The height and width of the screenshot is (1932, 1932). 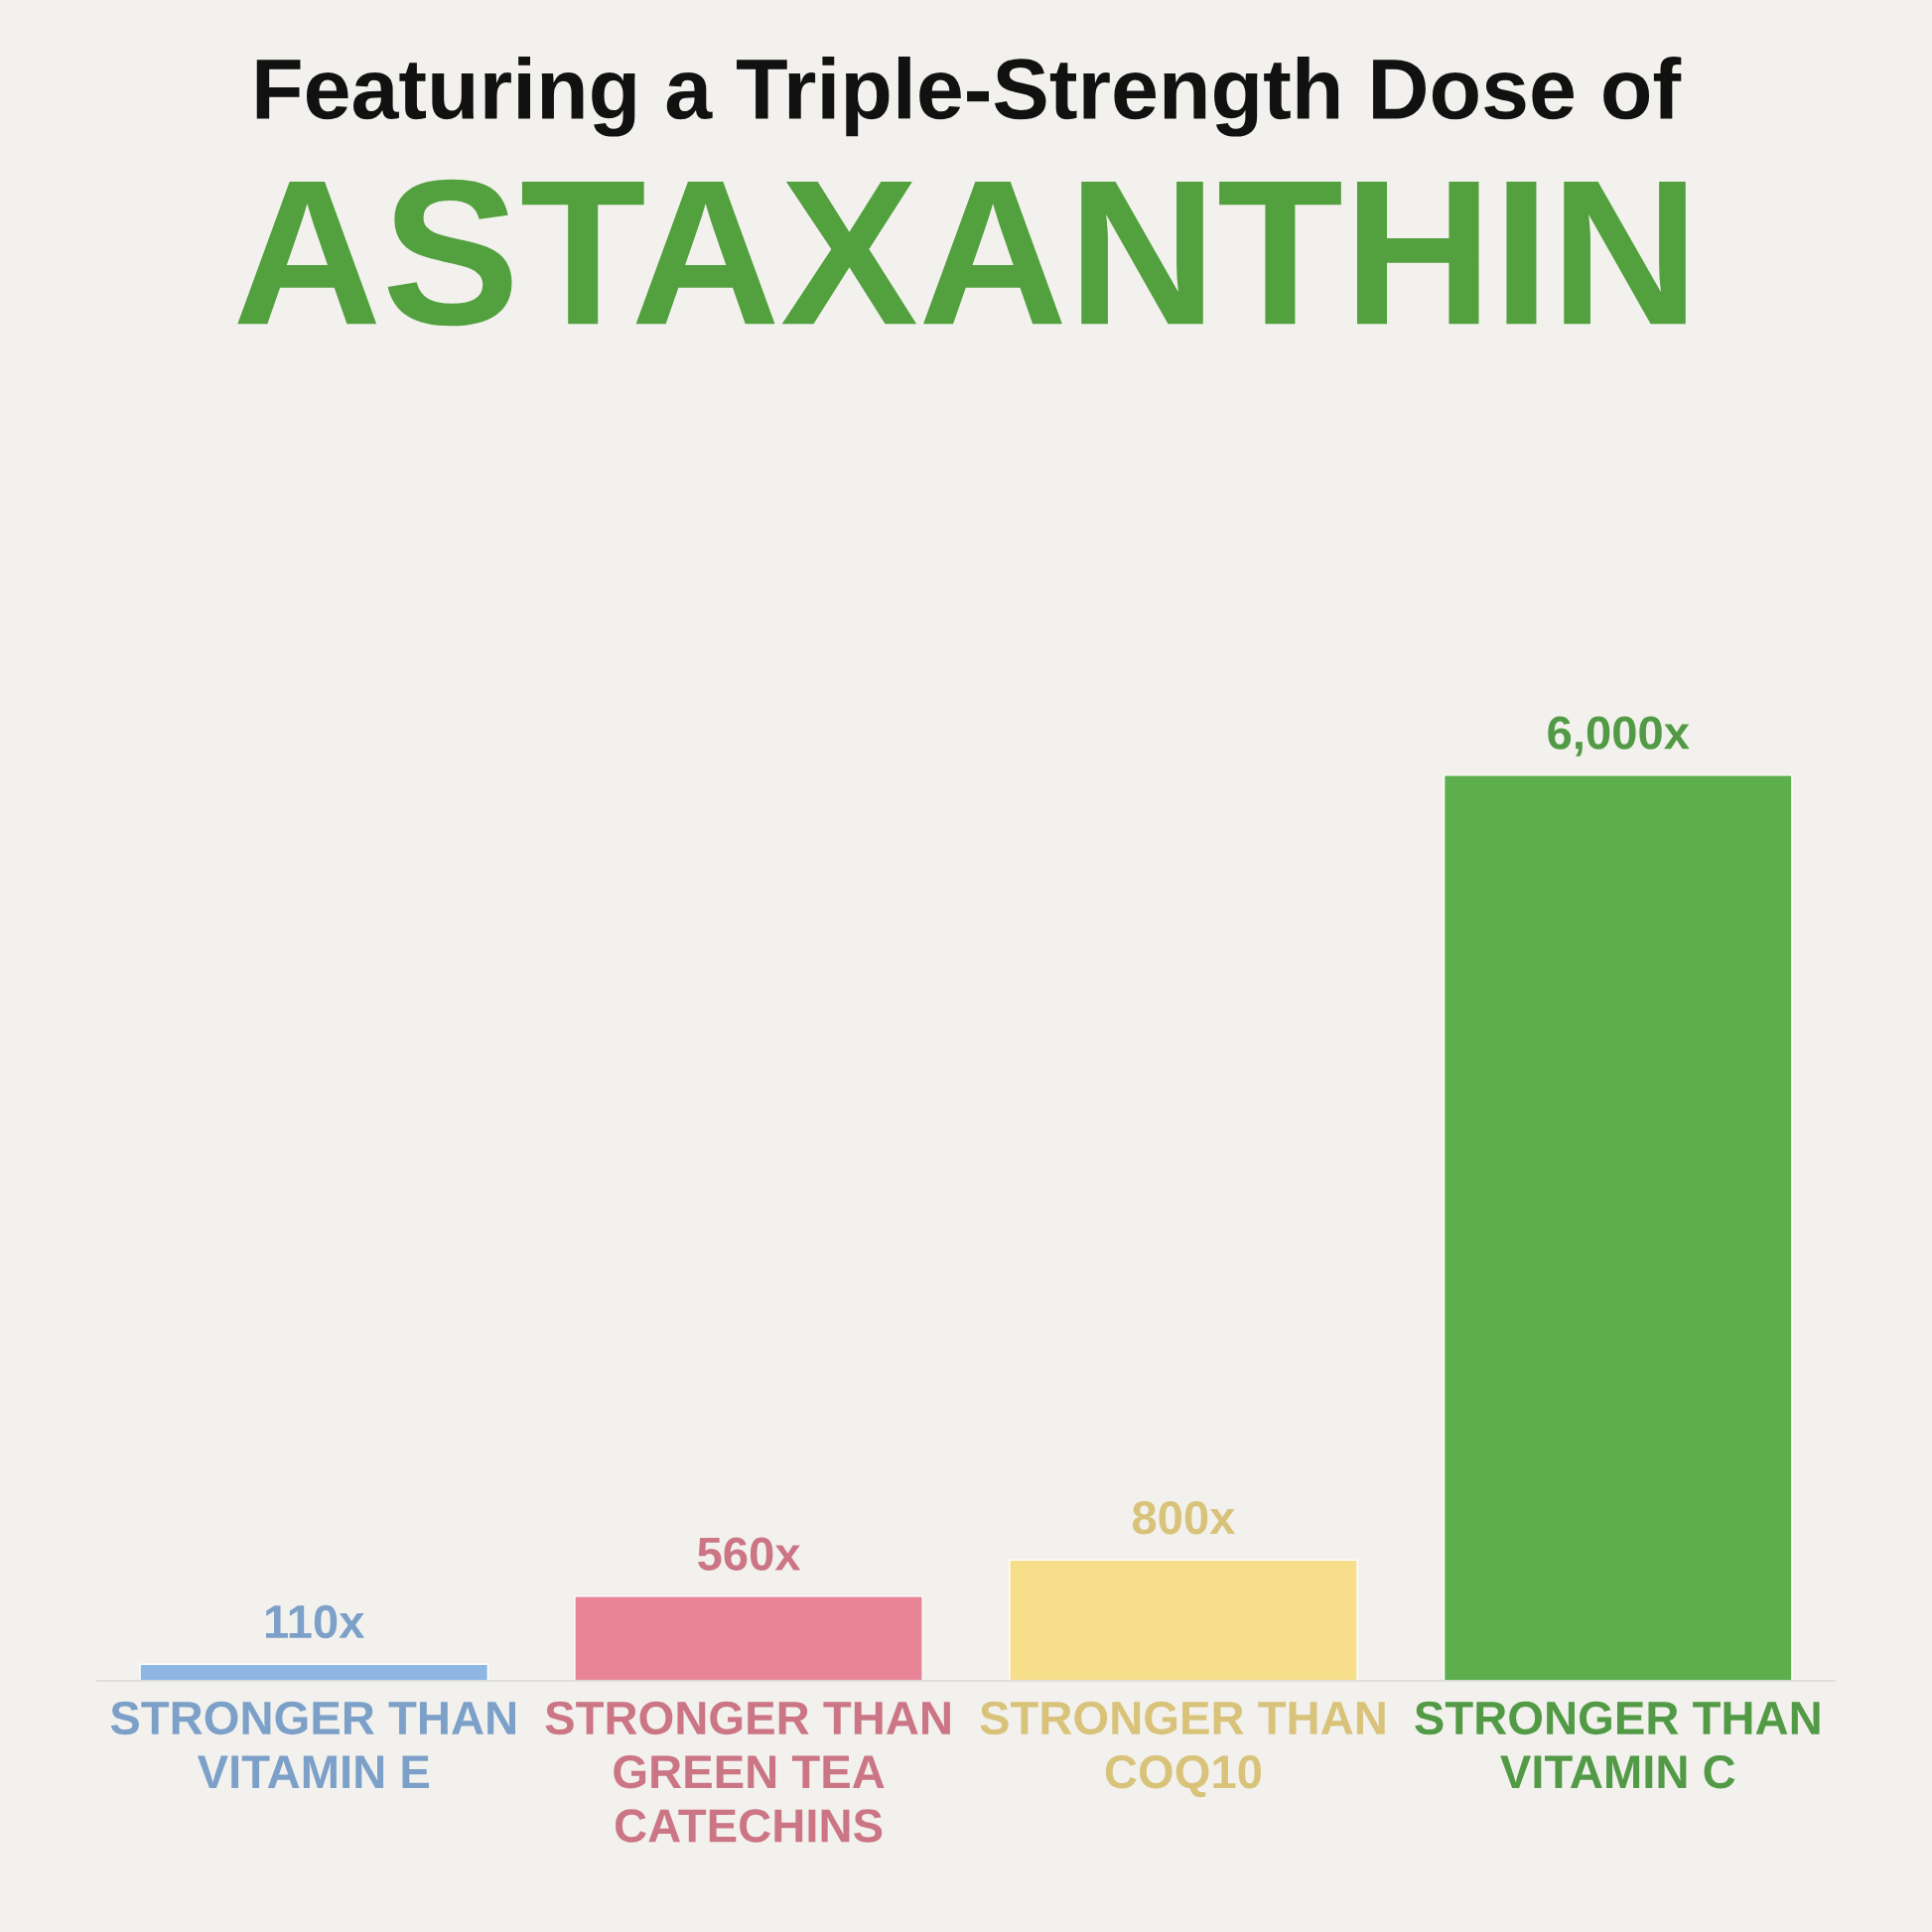 What do you see at coordinates (1619, 736) in the screenshot?
I see `data-label: 6,000x` at bounding box center [1619, 736].